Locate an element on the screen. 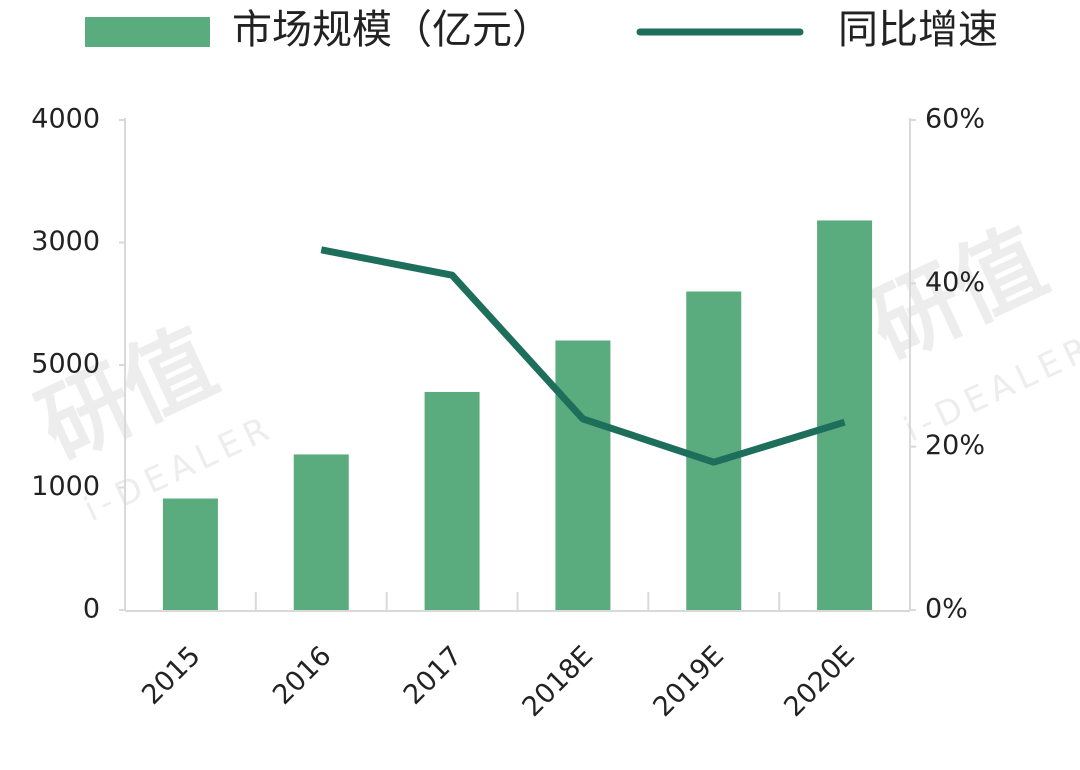 The height and width of the screenshot is (770, 1080). y-tick-label: 1000 is located at coordinates (65, 486).